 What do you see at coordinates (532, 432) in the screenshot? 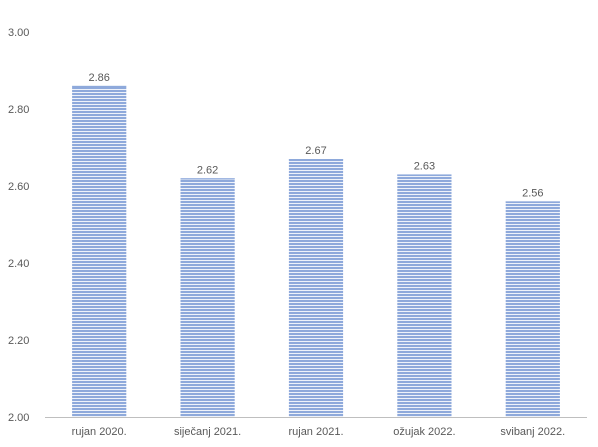
I see `x-tick-label: svibanj 2022.` at bounding box center [532, 432].